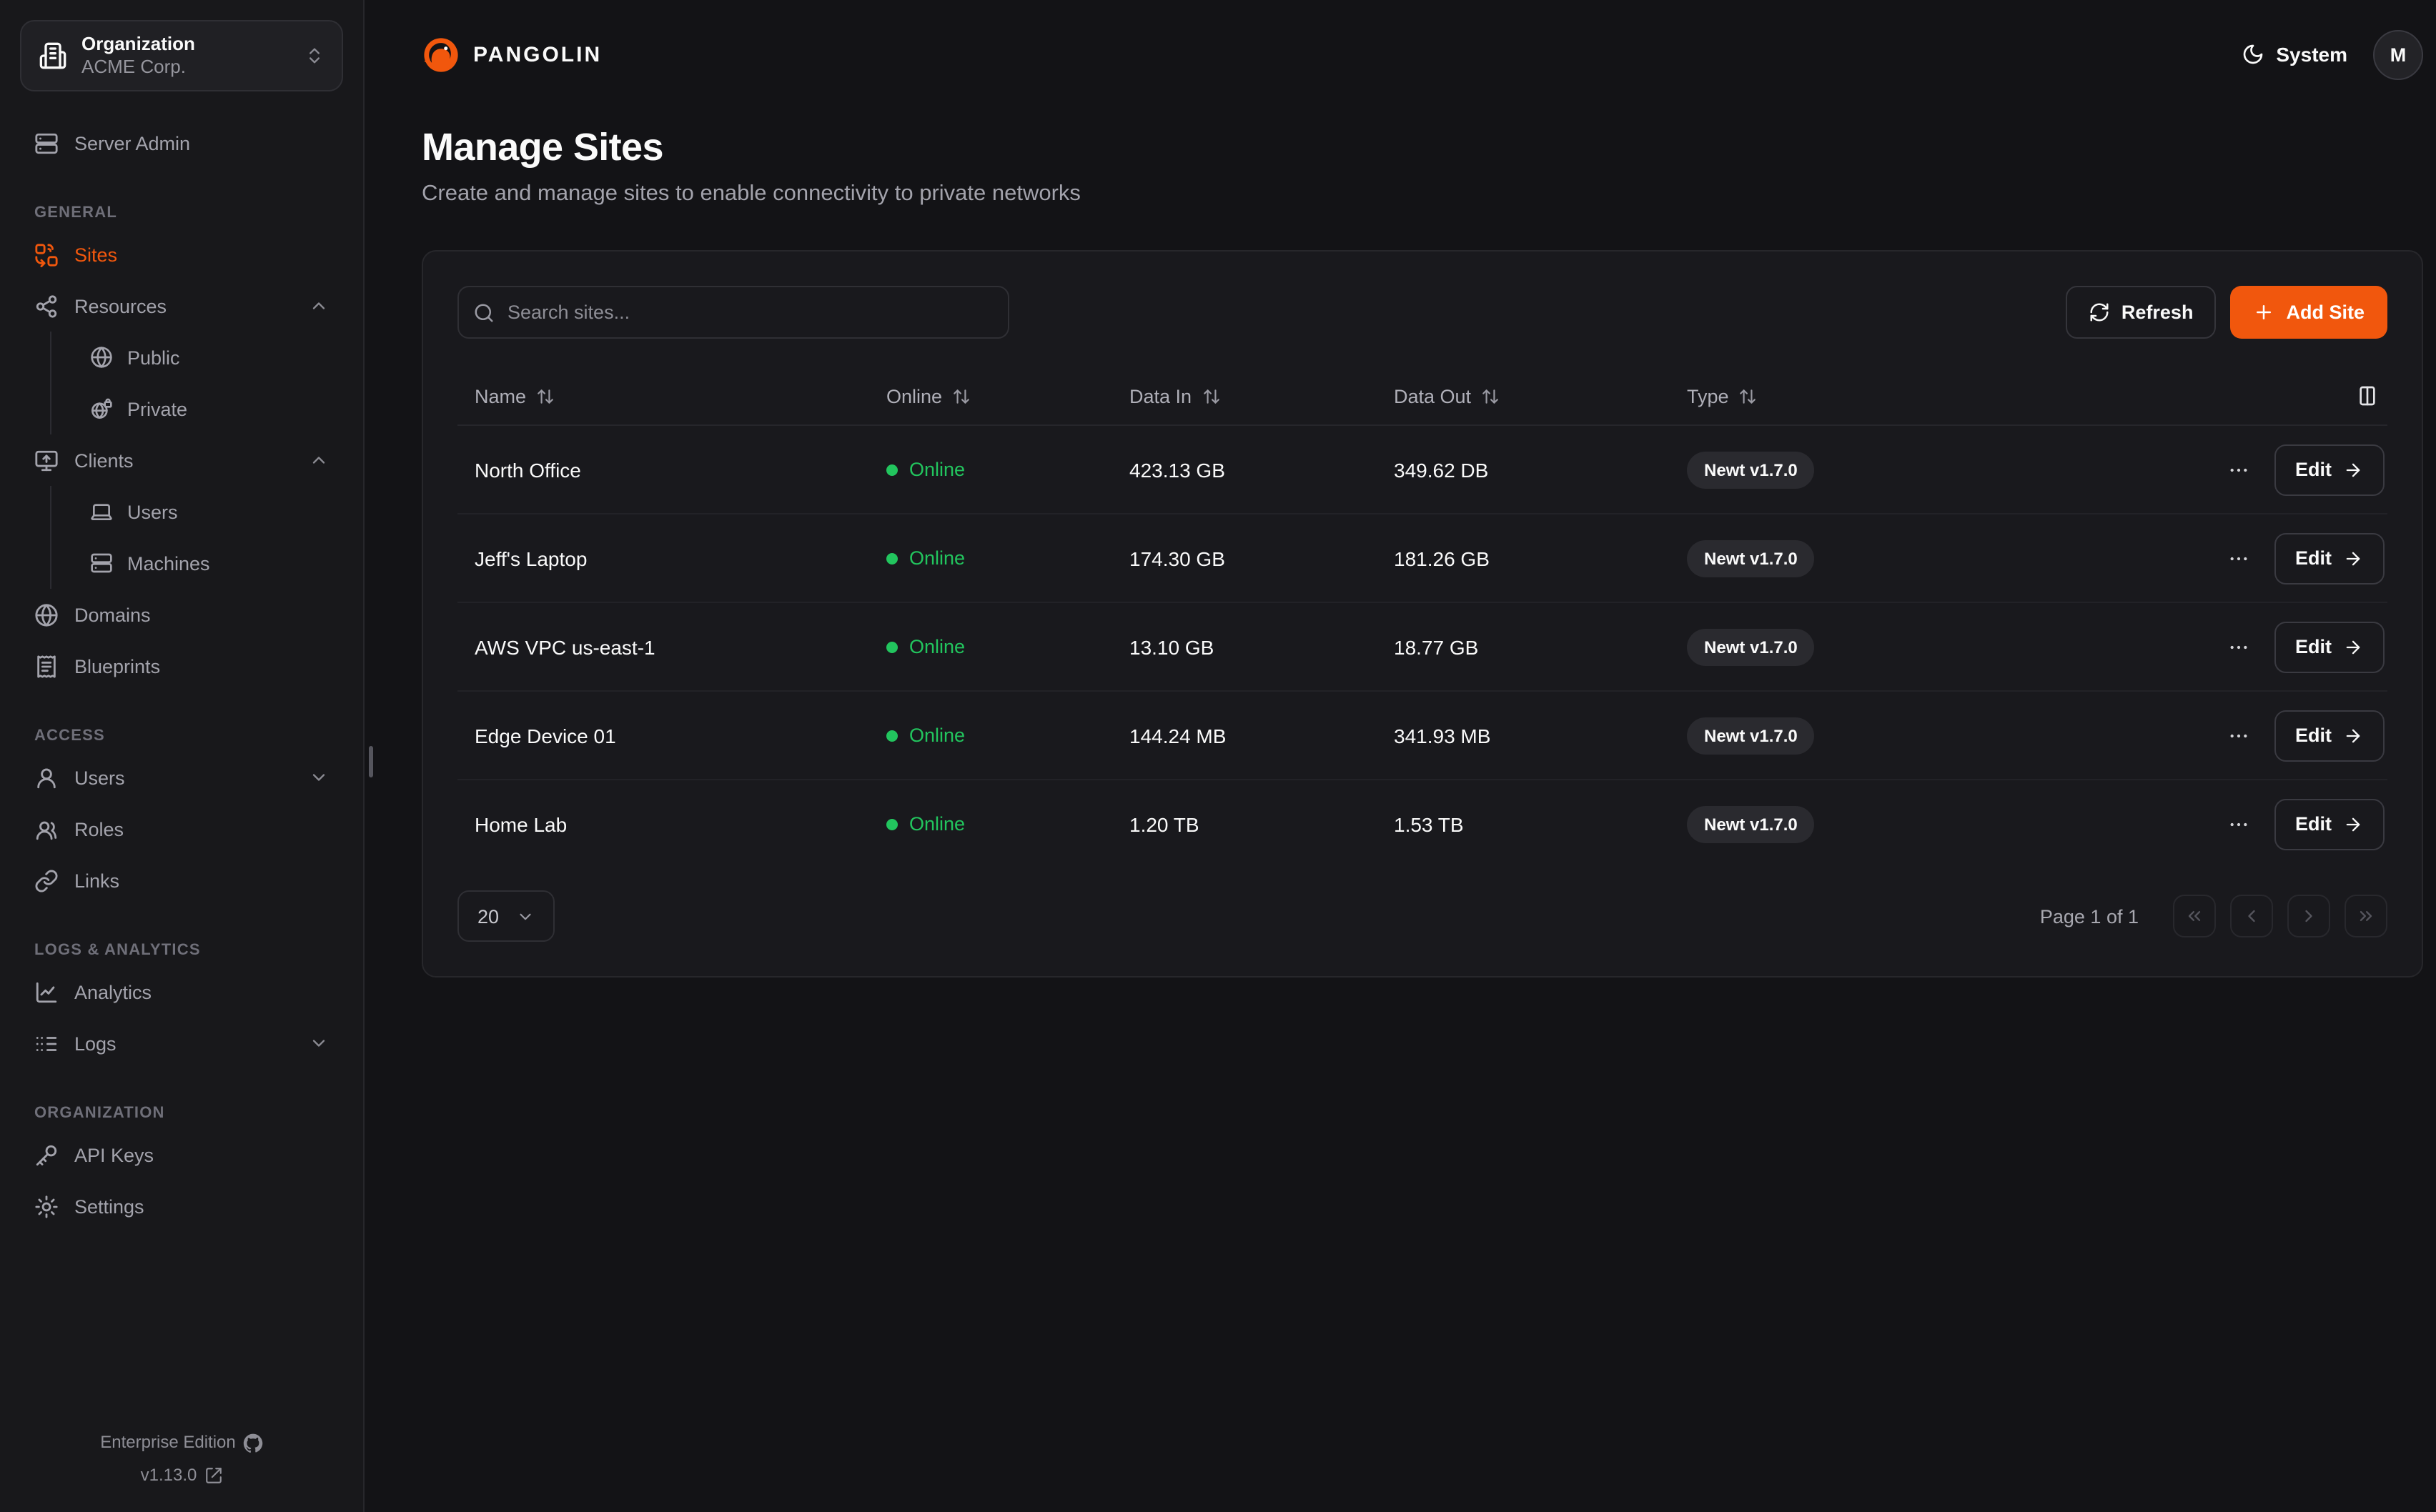 This screenshot has width=2436, height=1512. Describe the element at coordinates (47, 666) in the screenshot. I see `receipt-icon` at that location.